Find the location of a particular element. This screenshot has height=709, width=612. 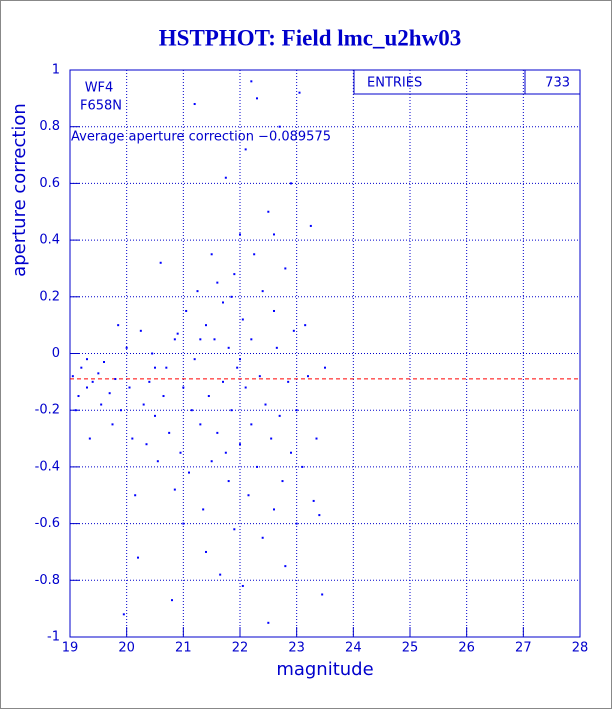

x-tick-label: 26 is located at coordinates (466, 648).